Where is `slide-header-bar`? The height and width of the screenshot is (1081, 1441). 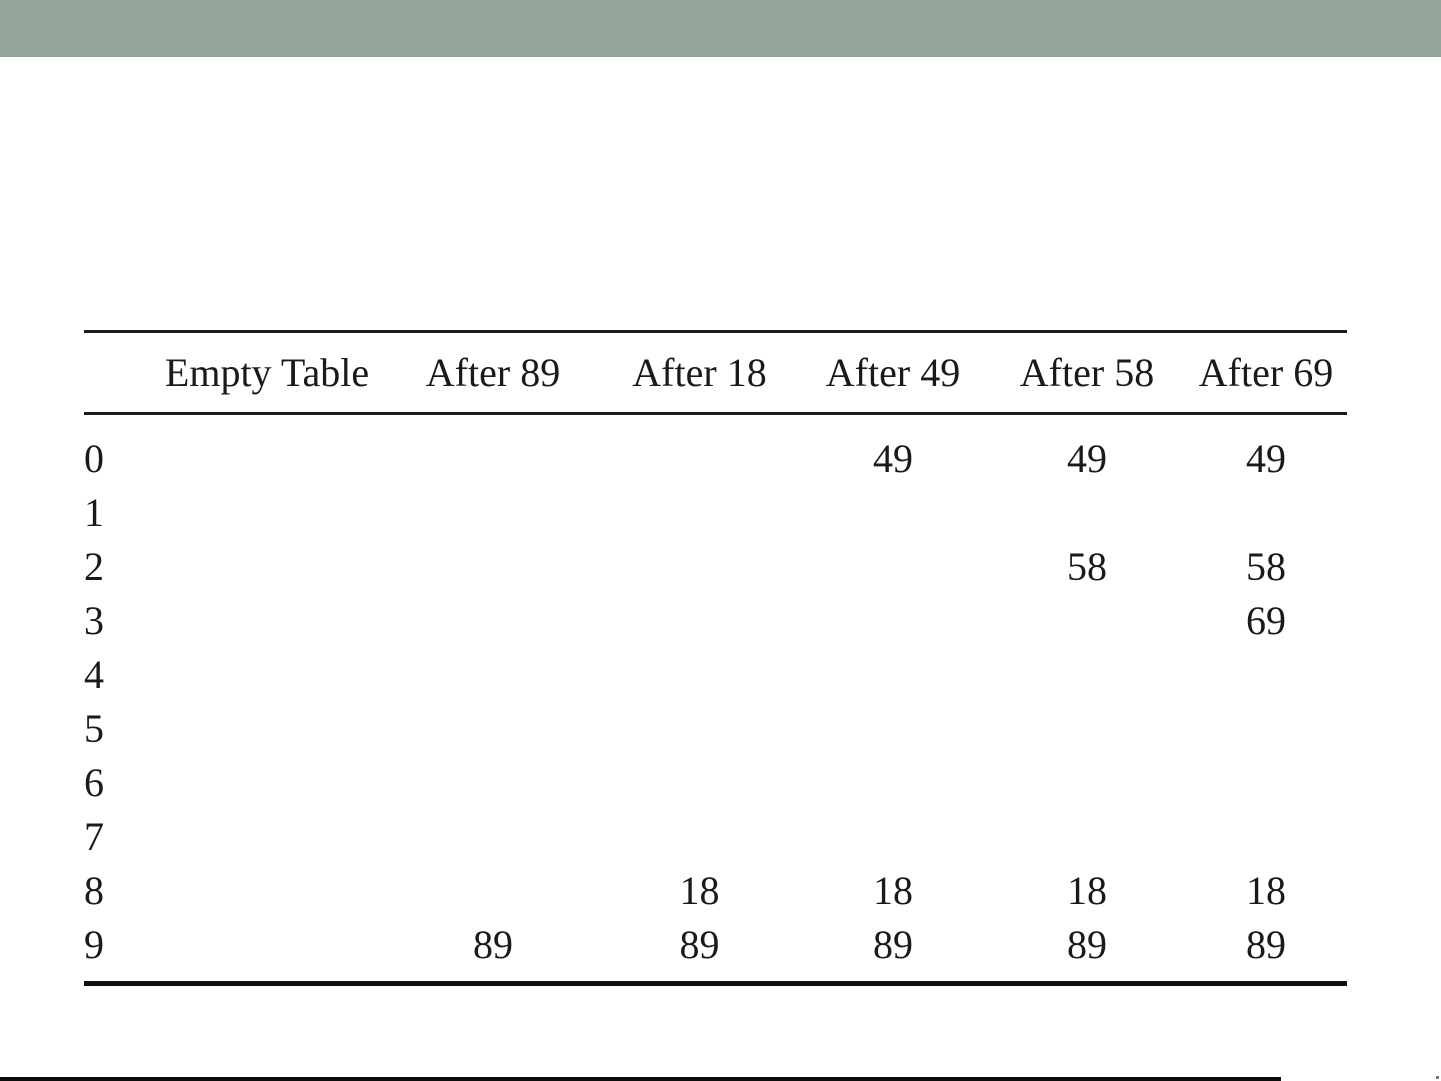
slide-header-bar is located at coordinates (720, 28).